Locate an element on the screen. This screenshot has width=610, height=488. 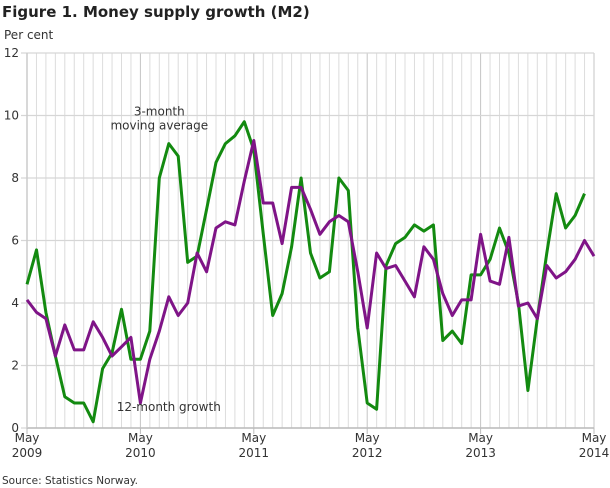
y-tick-label: 0 is located at coordinates (15, 428).